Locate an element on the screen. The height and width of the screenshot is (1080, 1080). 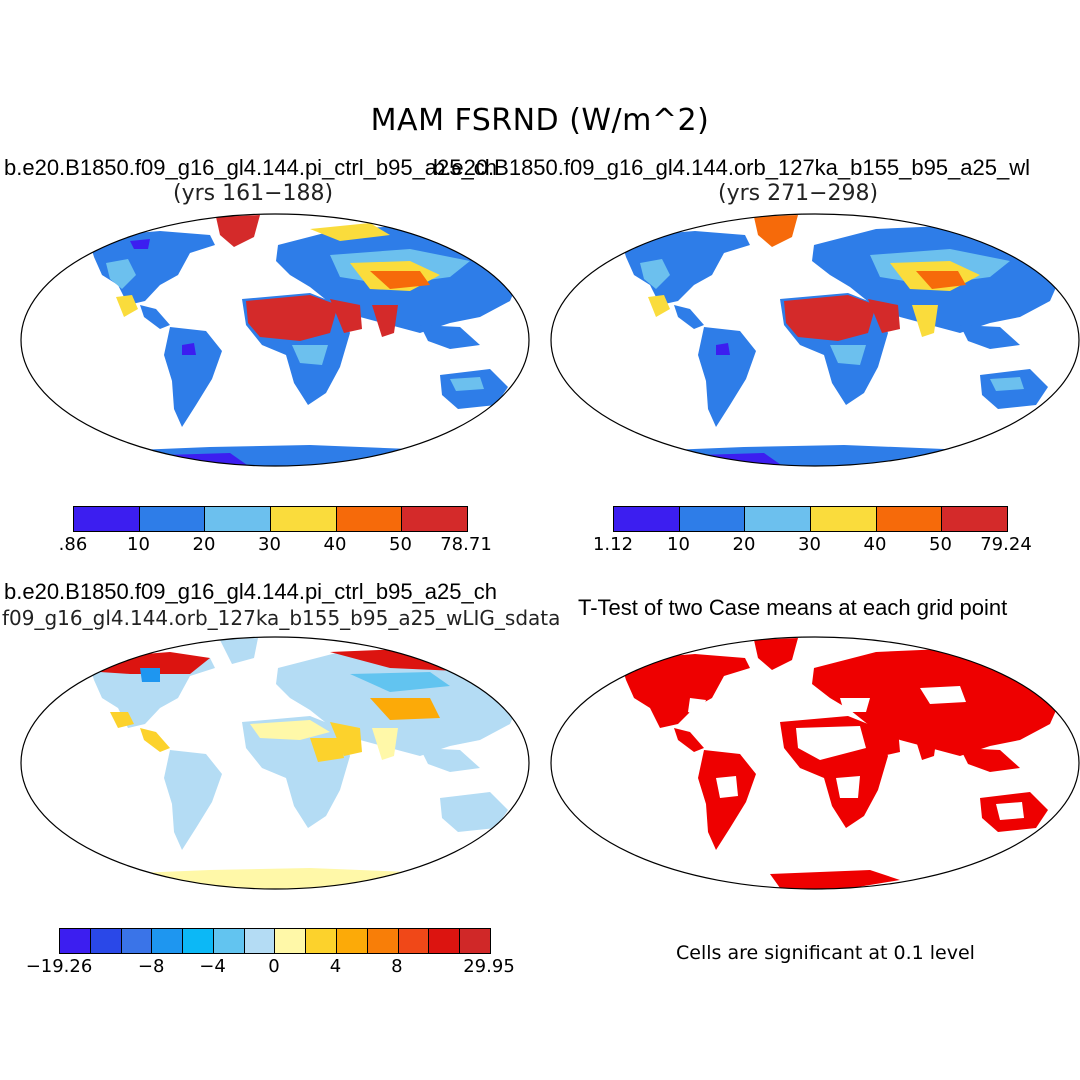
top_left-tick-label: 20 is located at coordinates (204, 544).